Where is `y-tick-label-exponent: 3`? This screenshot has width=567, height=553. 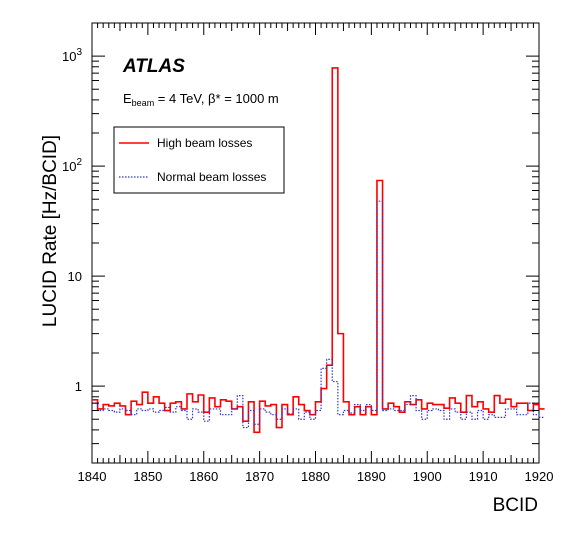
y-tick-label-exponent: 3 is located at coordinates (79, 52).